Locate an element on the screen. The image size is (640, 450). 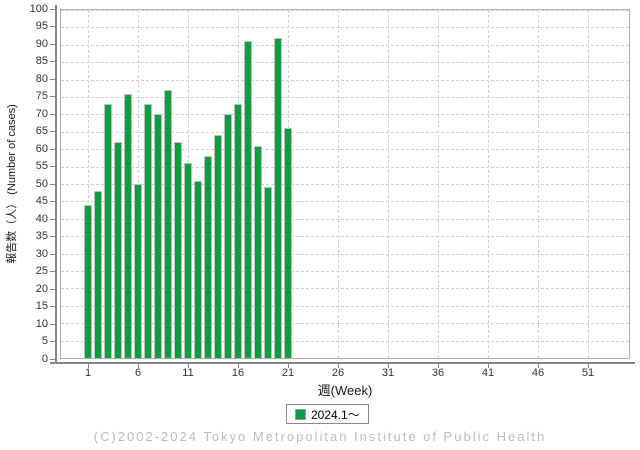
y-tick-label: 65 is located at coordinates (41, 131).